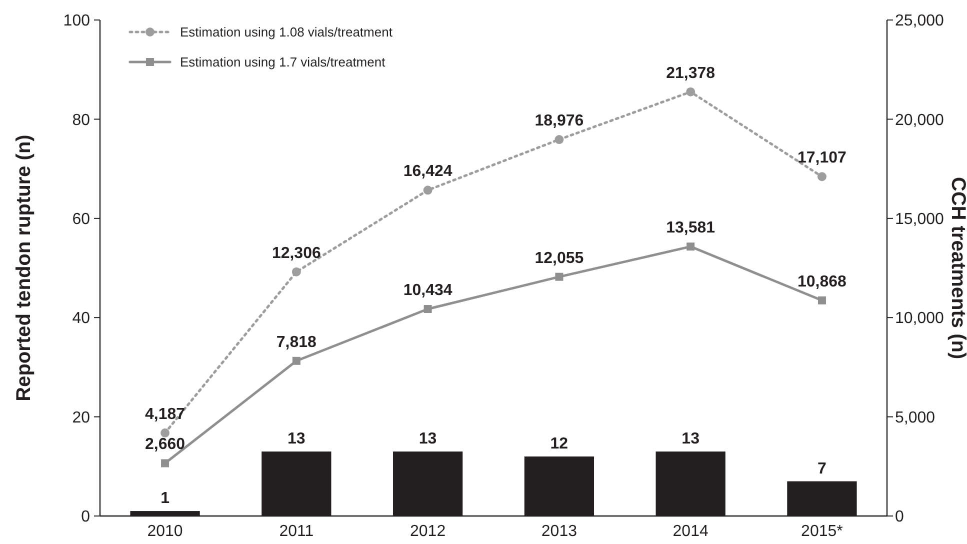 This screenshot has width=967, height=544. Describe the element at coordinates (690, 531) in the screenshot. I see `x-tick-label: 2014` at that location.